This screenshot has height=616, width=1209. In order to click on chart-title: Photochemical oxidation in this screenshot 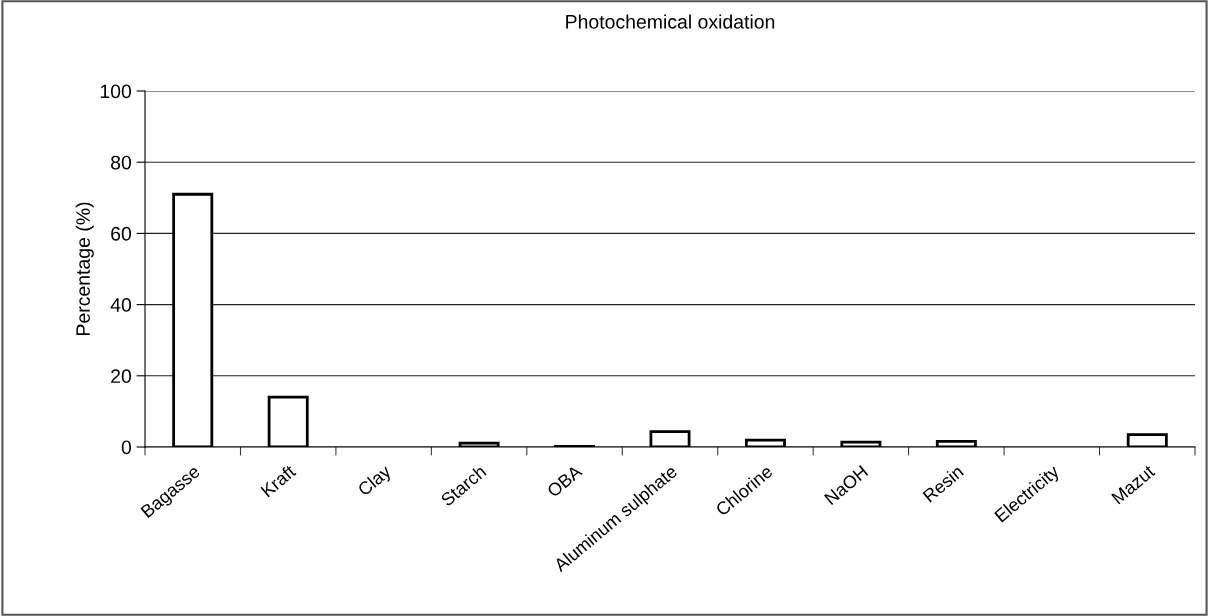, I will do `click(670, 21)`.